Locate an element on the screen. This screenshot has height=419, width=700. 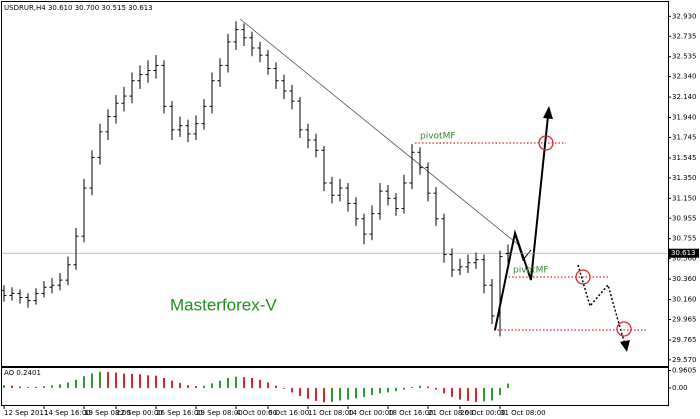
x-tick-label: 12 Sep 2011 is located at coordinates (26, 413).